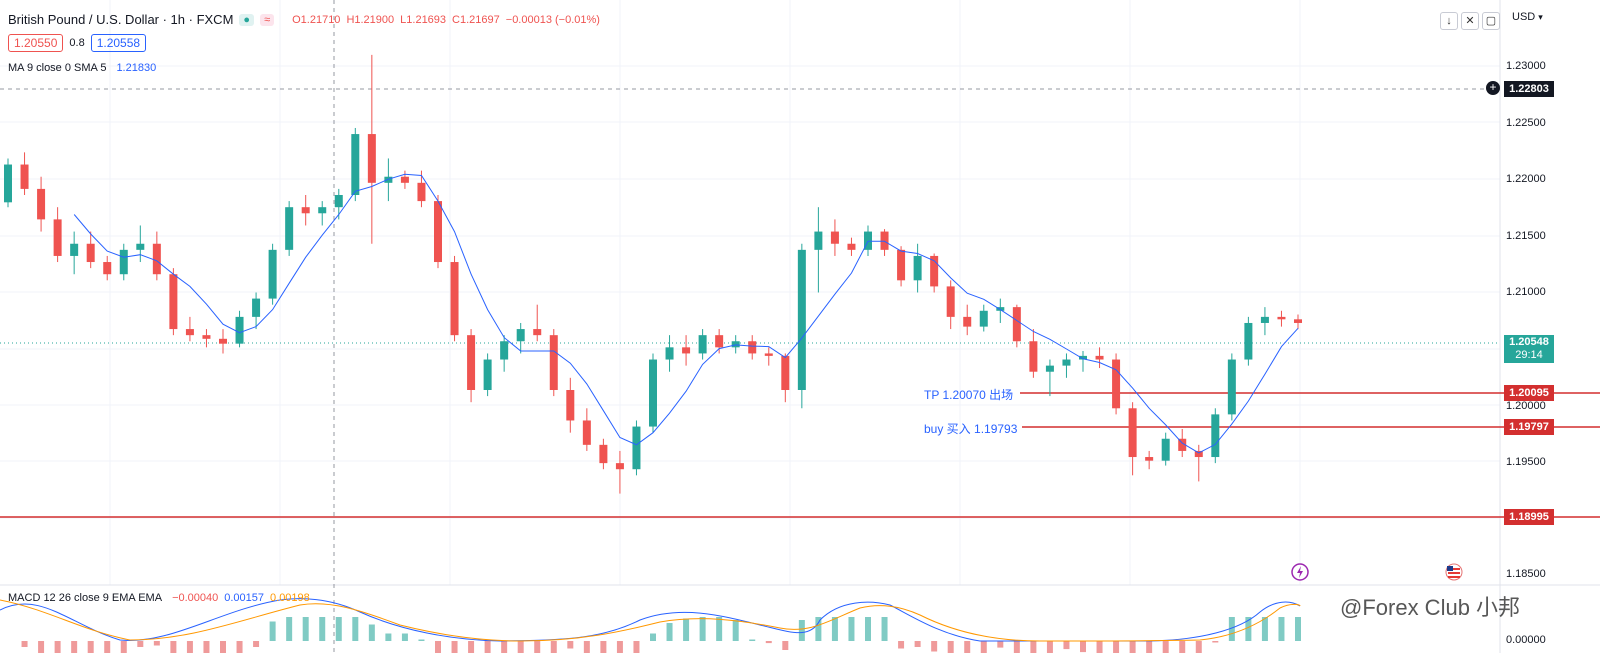 The width and height of the screenshot is (1600, 653). I want to click on arrow-down-icon: ↓, so click(1449, 21).